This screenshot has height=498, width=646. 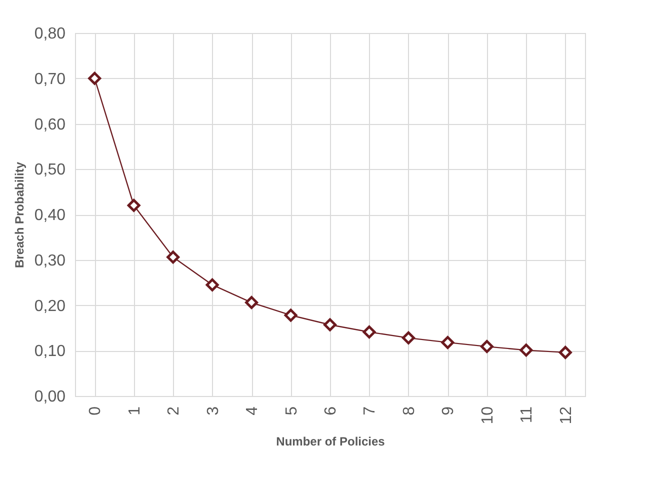 I want to click on x-tick-label: 10, so click(x=487, y=415).